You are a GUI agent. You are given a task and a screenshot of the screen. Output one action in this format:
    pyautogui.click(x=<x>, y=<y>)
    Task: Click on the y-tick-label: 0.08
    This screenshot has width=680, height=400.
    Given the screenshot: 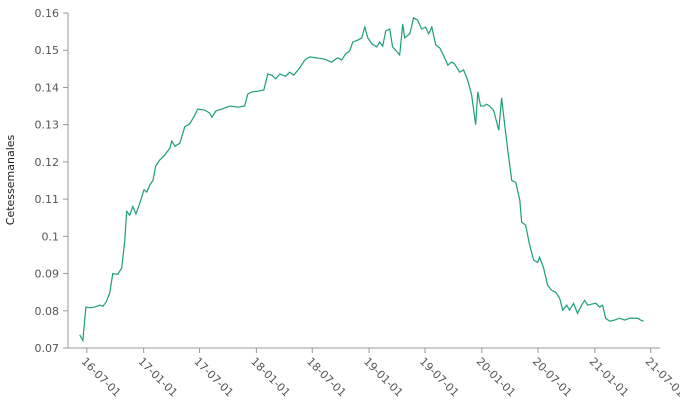 What is the action you would take?
    pyautogui.click(x=47, y=311)
    